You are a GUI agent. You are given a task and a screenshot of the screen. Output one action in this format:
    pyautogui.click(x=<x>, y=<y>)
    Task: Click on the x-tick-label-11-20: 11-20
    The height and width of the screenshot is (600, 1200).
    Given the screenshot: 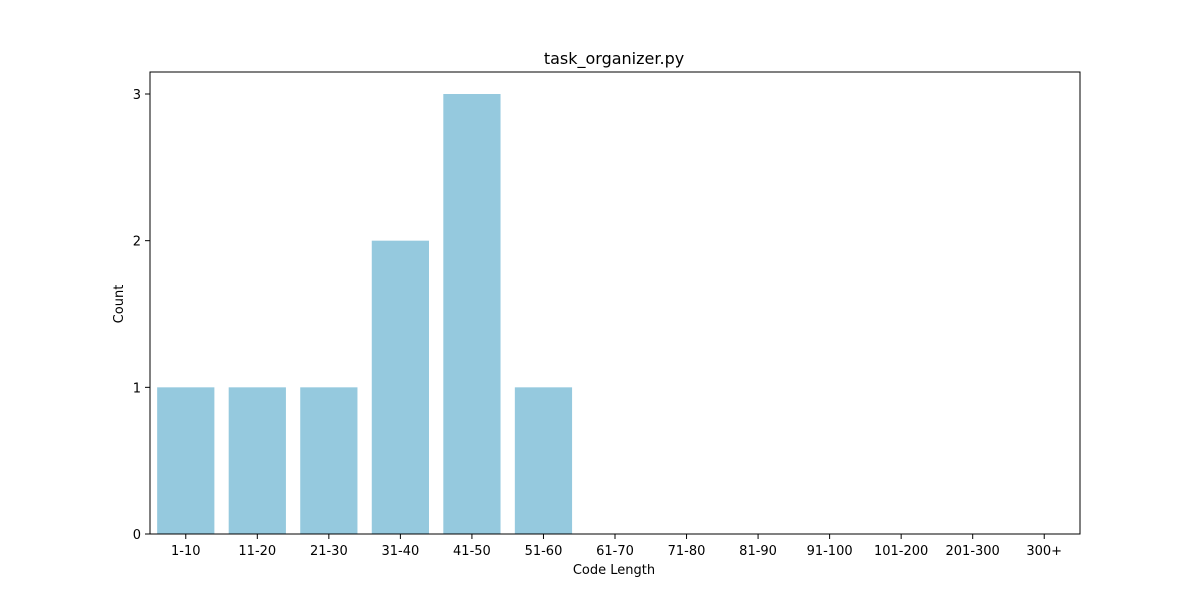 What is the action you would take?
    pyautogui.click(x=257, y=551)
    